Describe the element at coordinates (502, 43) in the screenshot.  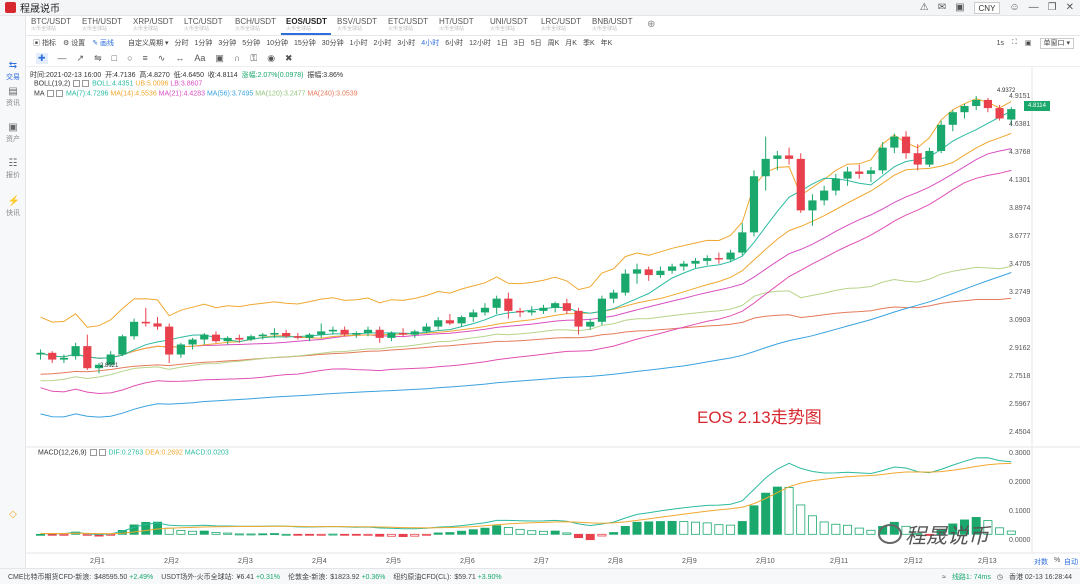
I see `period-option: 1日` at that location.